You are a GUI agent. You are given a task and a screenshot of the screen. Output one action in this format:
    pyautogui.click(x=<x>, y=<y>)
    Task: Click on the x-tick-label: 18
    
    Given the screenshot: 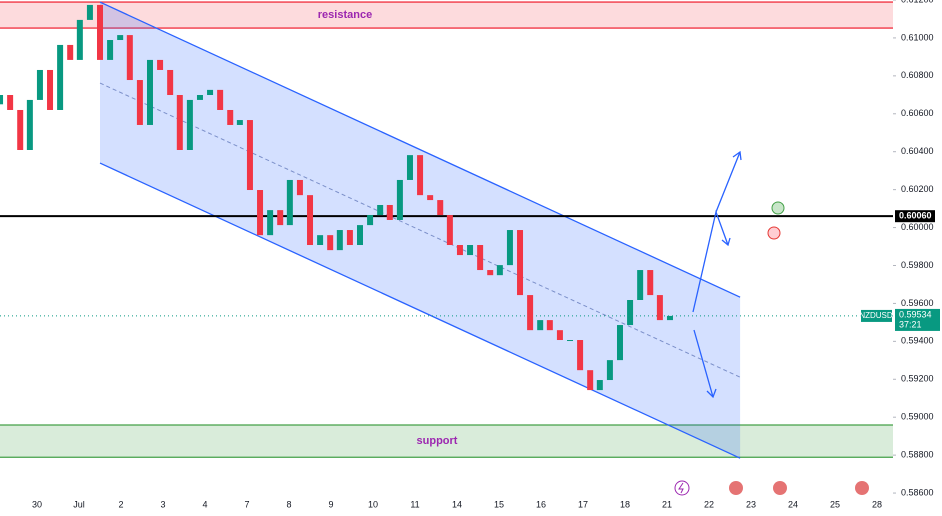 What is the action you would take?
    pyautogui.click(x=625, y=504)
    